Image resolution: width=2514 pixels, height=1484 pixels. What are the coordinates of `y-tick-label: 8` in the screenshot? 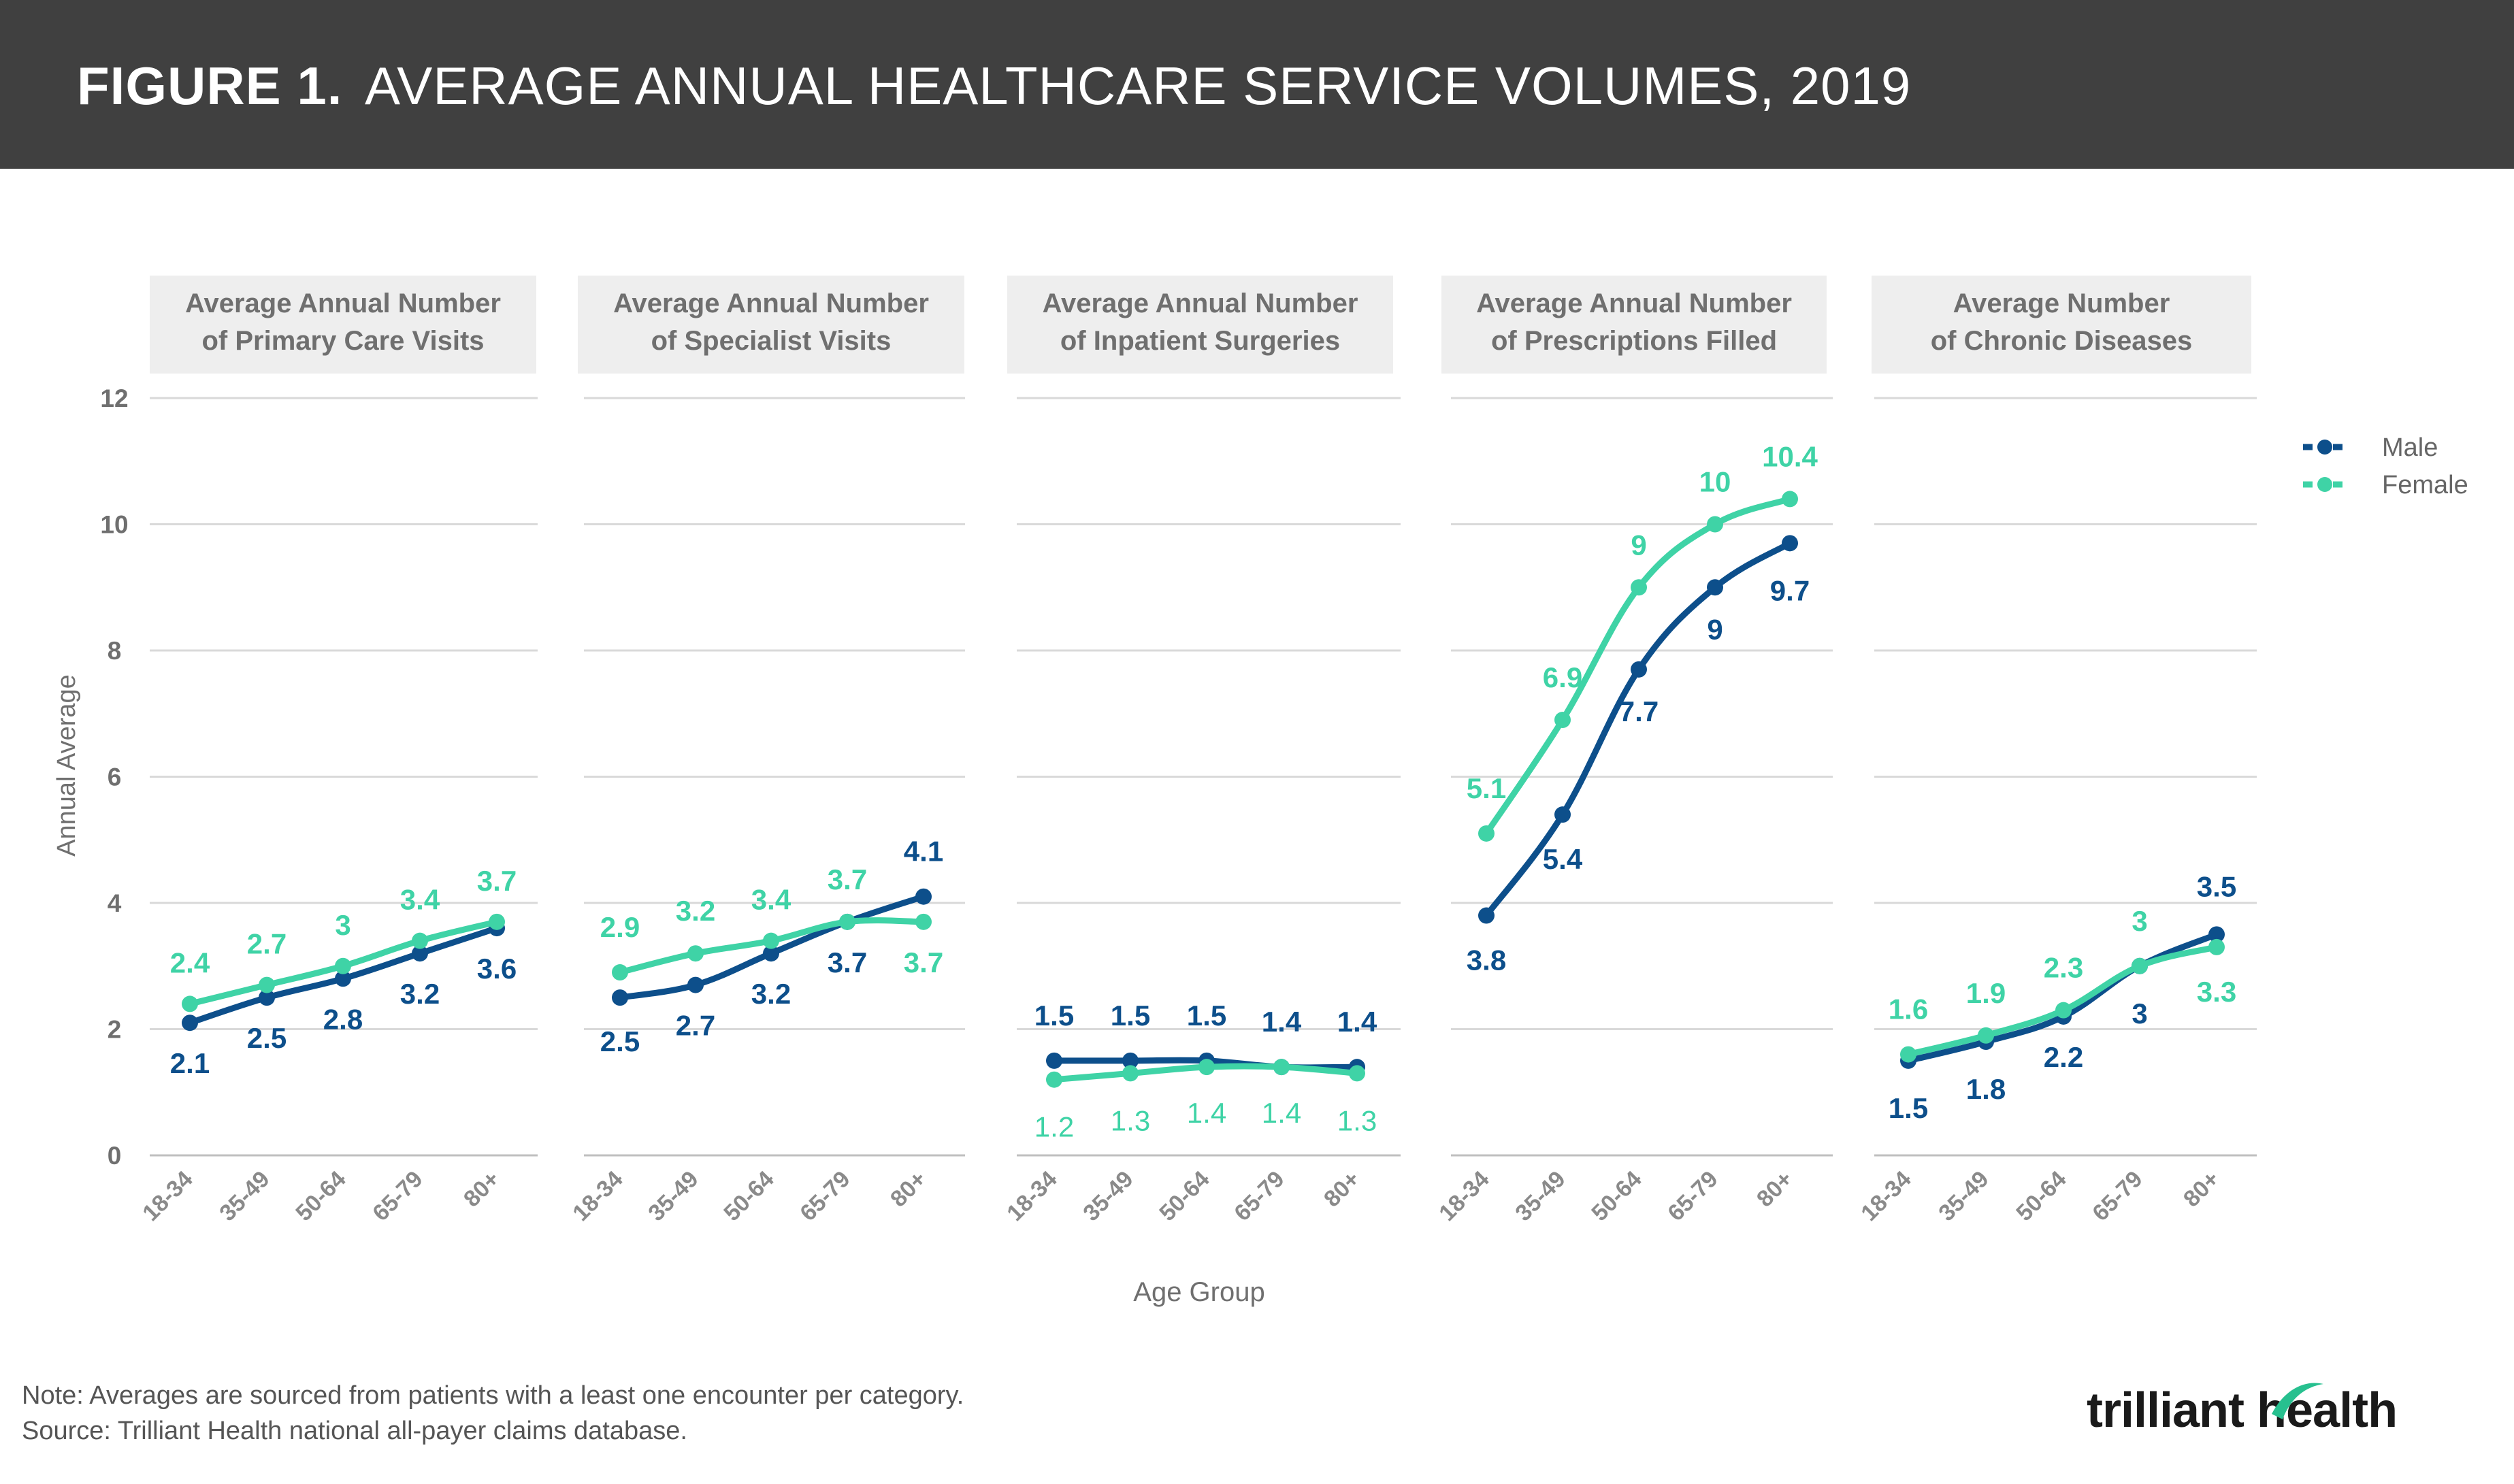 It's located at (115, 651).